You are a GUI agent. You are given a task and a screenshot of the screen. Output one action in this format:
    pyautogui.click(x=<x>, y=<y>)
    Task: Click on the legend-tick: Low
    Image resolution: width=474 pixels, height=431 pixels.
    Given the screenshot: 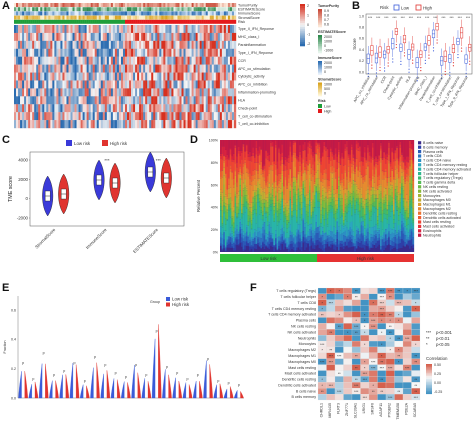 What is the action you would take?
    pyautogui.click(x=327, y=106)
    